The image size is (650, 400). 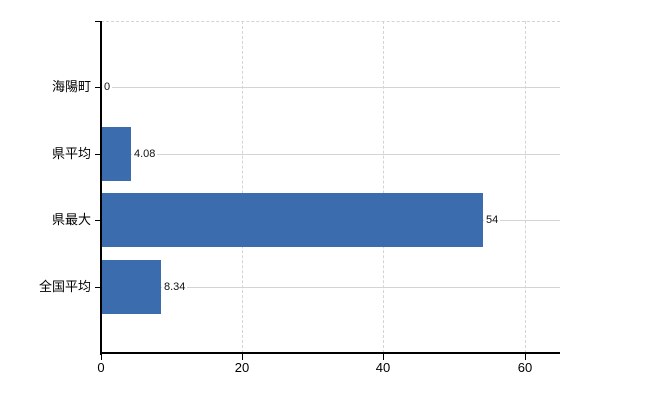 I want to click on x-tick-label: 40, so click(x=383, y=367).